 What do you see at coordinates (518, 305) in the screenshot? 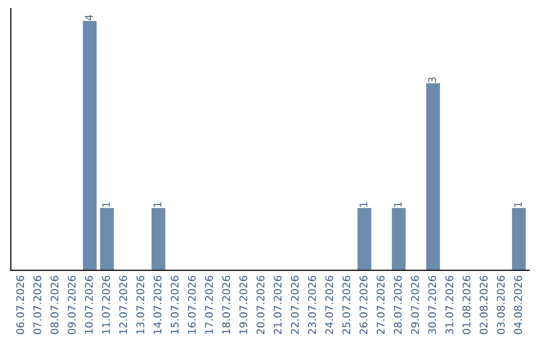
I see `x-tick-label: 04.08.2026` at bounding box center [518, 305].